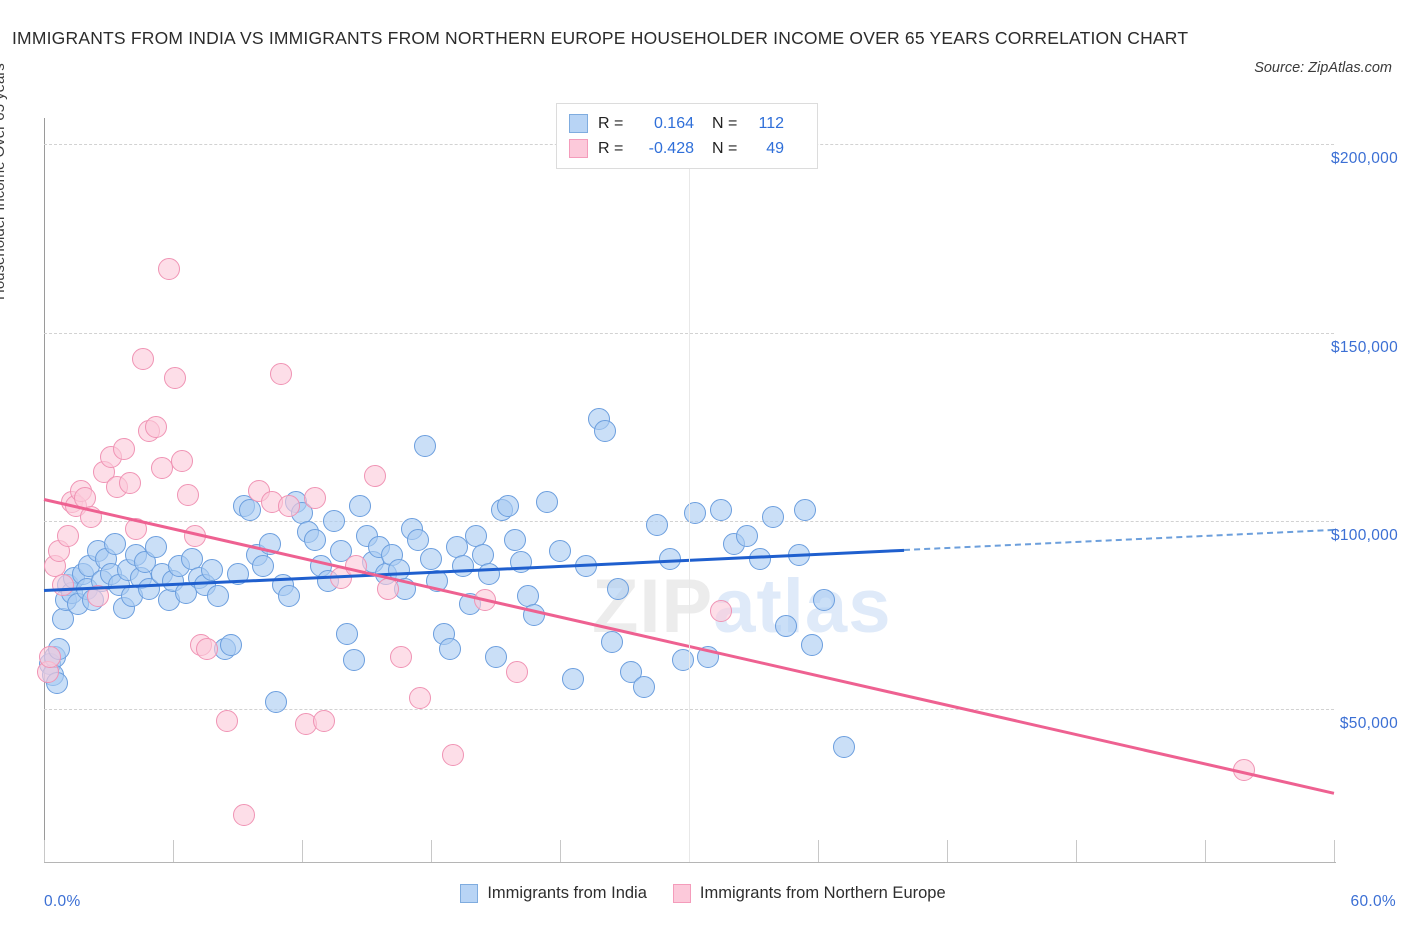  I want to click on series-legend-item-india: Immigrants from India, so click(553, 893).